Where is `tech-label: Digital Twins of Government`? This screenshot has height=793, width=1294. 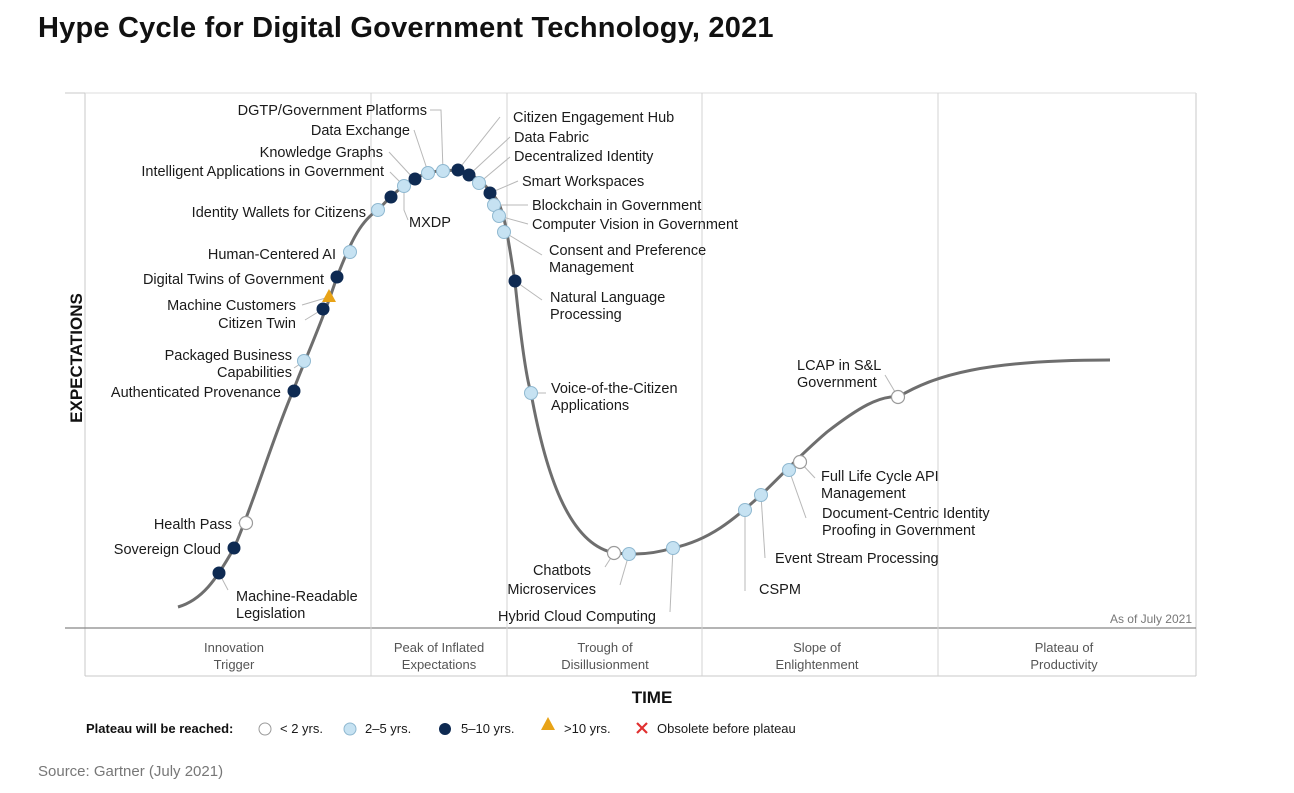 tech-label: Digital Twins of Government is located at coordinates (233, 280).